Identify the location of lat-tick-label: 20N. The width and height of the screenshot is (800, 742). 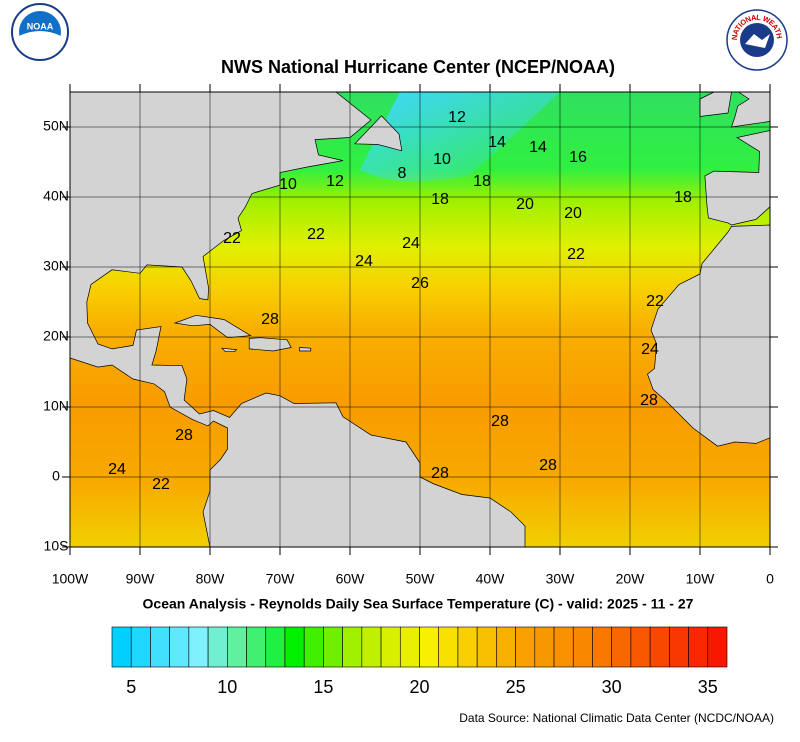
(56, 336).